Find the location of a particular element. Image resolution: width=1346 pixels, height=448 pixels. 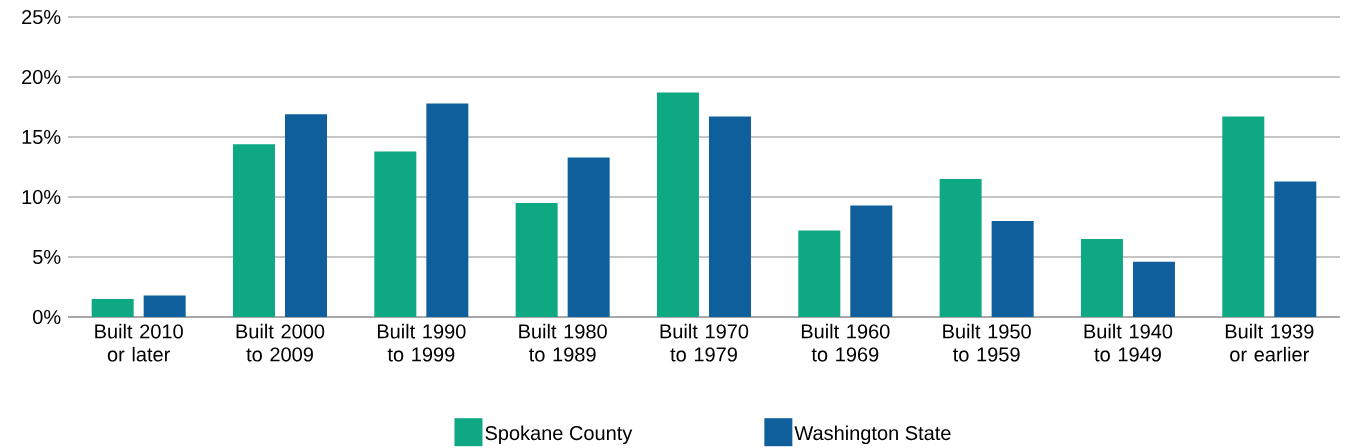

x-tick-label: Built 1940 to 1949 is located at coordinates (1128, 342).